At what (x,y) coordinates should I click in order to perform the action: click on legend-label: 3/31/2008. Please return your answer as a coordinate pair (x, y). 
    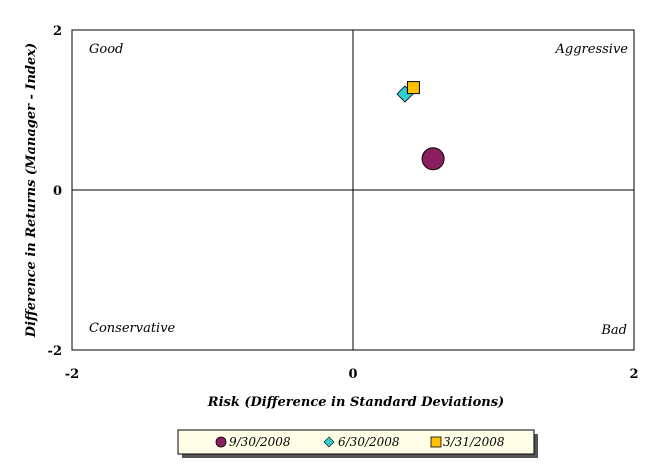
    Looking at the image, I should click on (474, 442).